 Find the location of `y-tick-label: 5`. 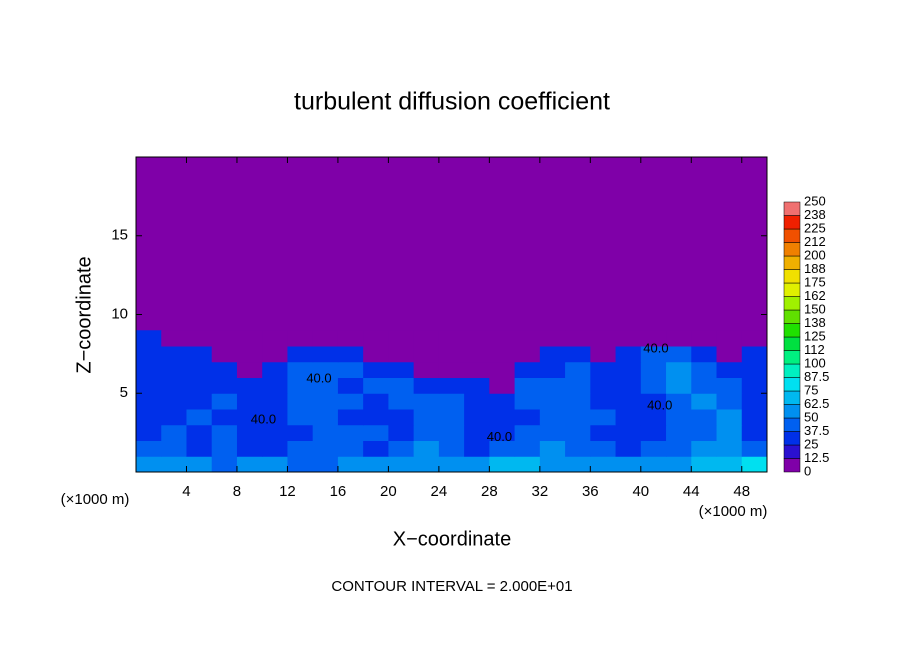

y-tick-label: 5 is located at coordinates (124, 392).